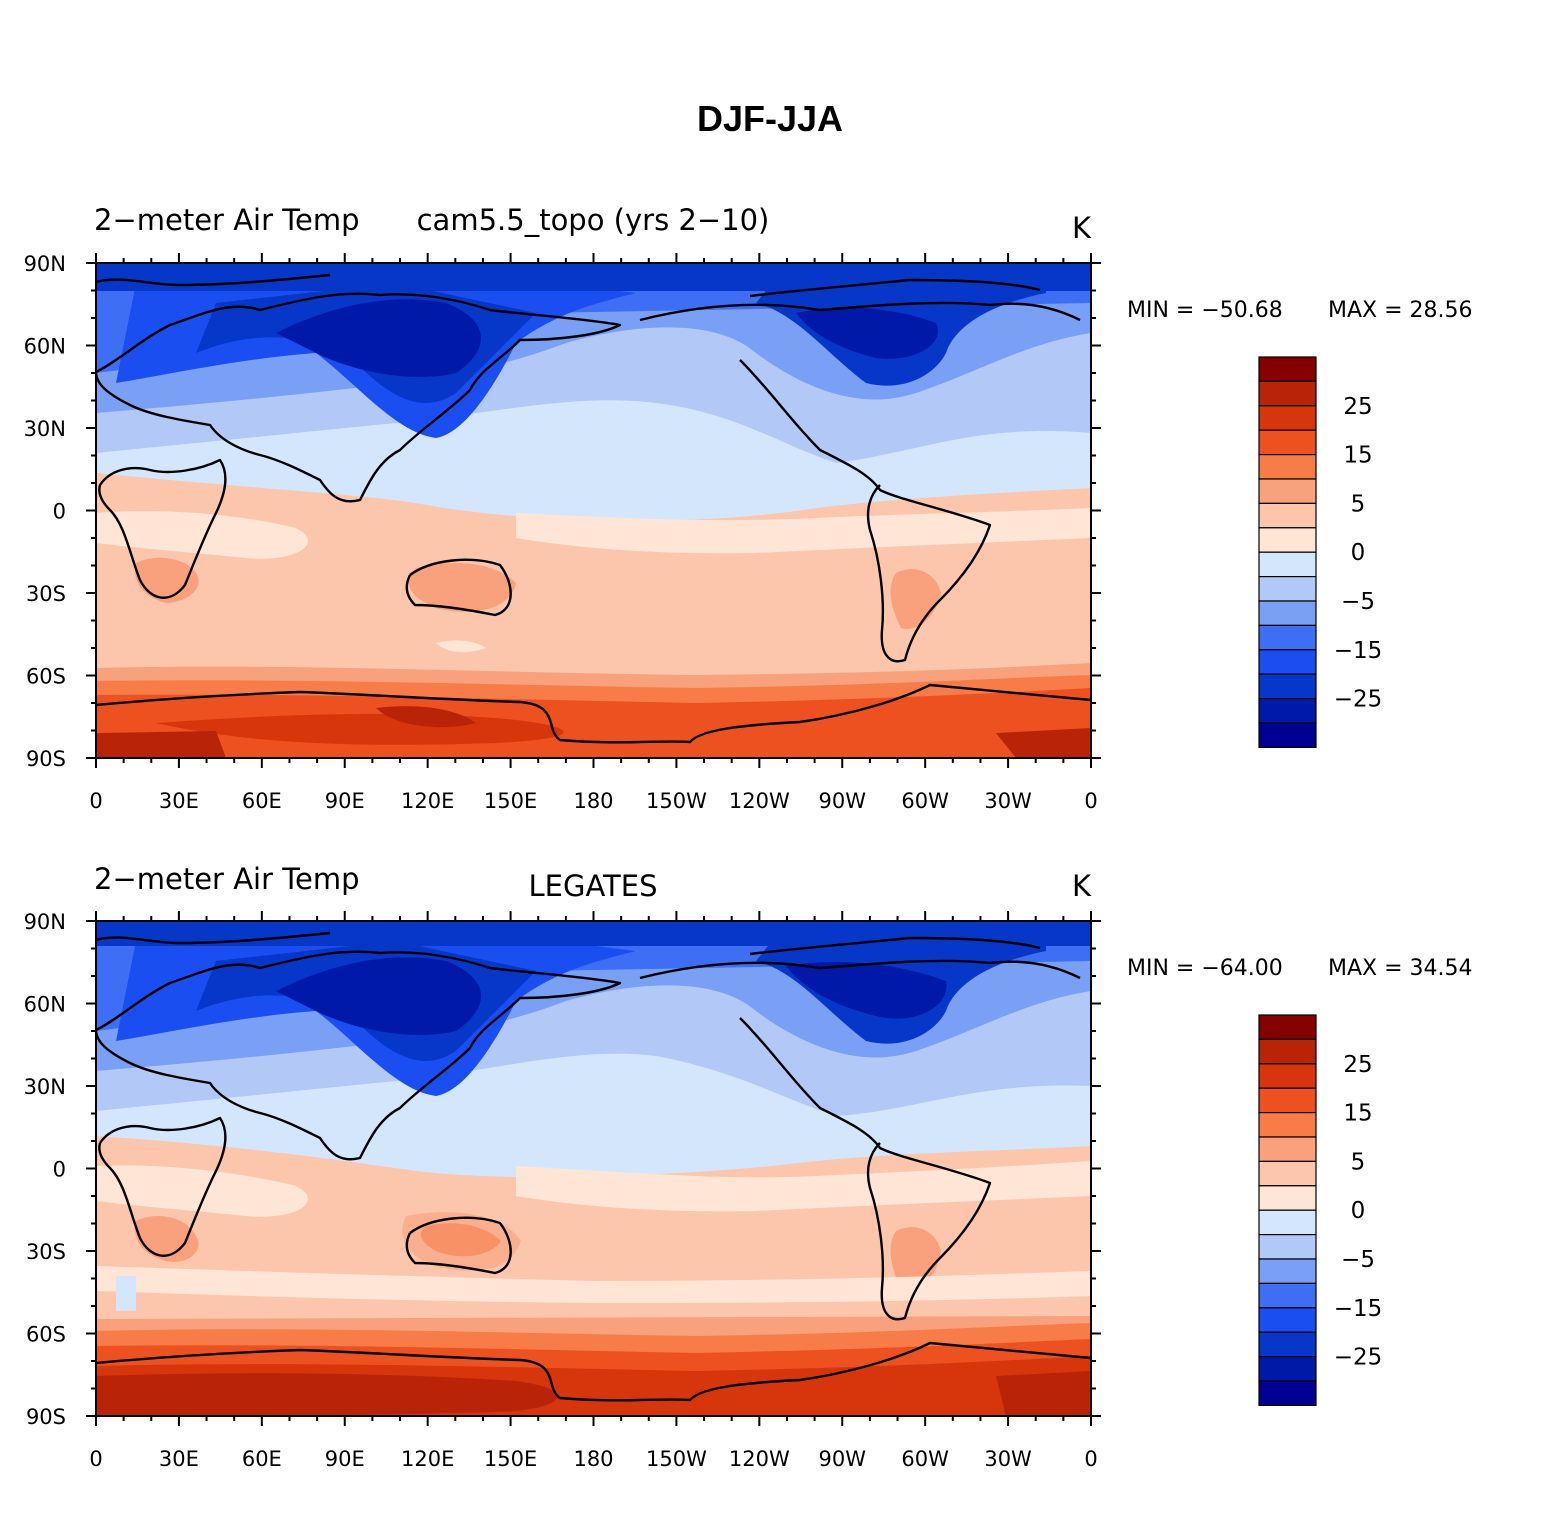 This screenshot has height=1538, width=1541. I want to click on max-label: MAX = 34.54, so click(1400, 968).